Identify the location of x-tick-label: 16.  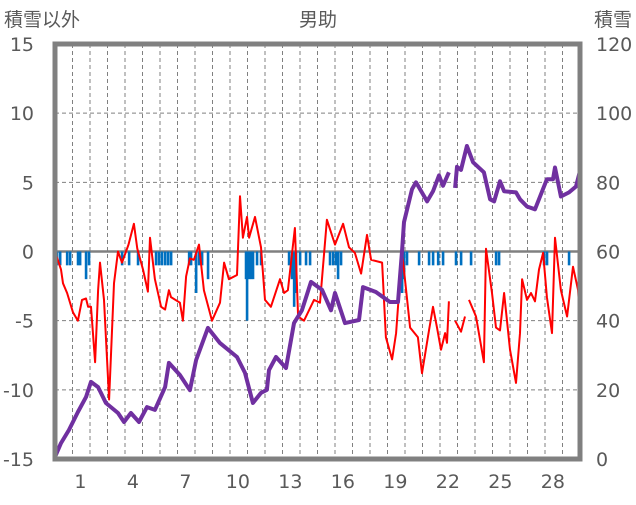
(343, 482).